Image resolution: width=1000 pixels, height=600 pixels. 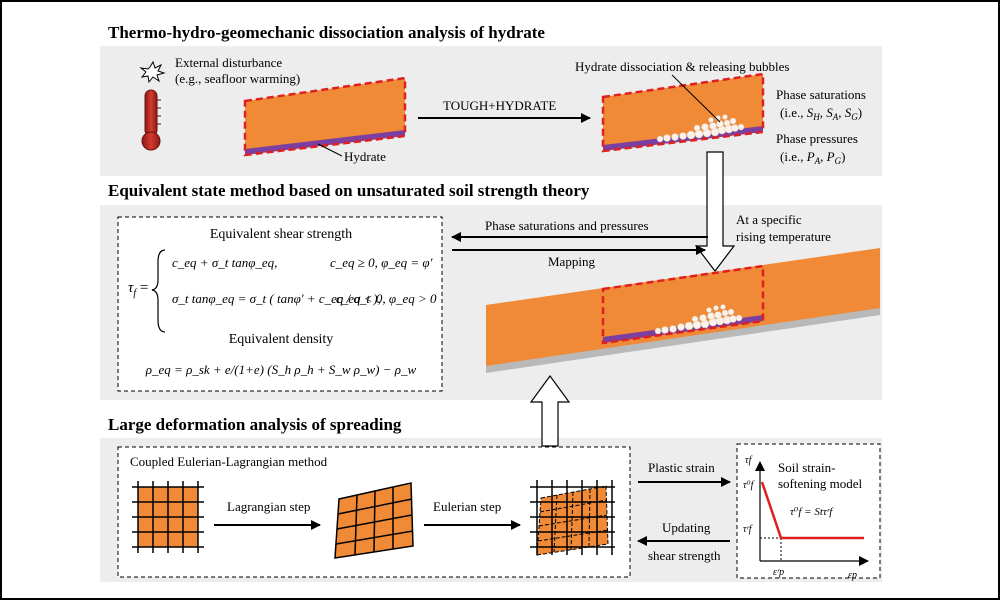 I want to click on phase-saturations-symbols: (i.e., SH, SA, SG), so click(x=821, y=113).